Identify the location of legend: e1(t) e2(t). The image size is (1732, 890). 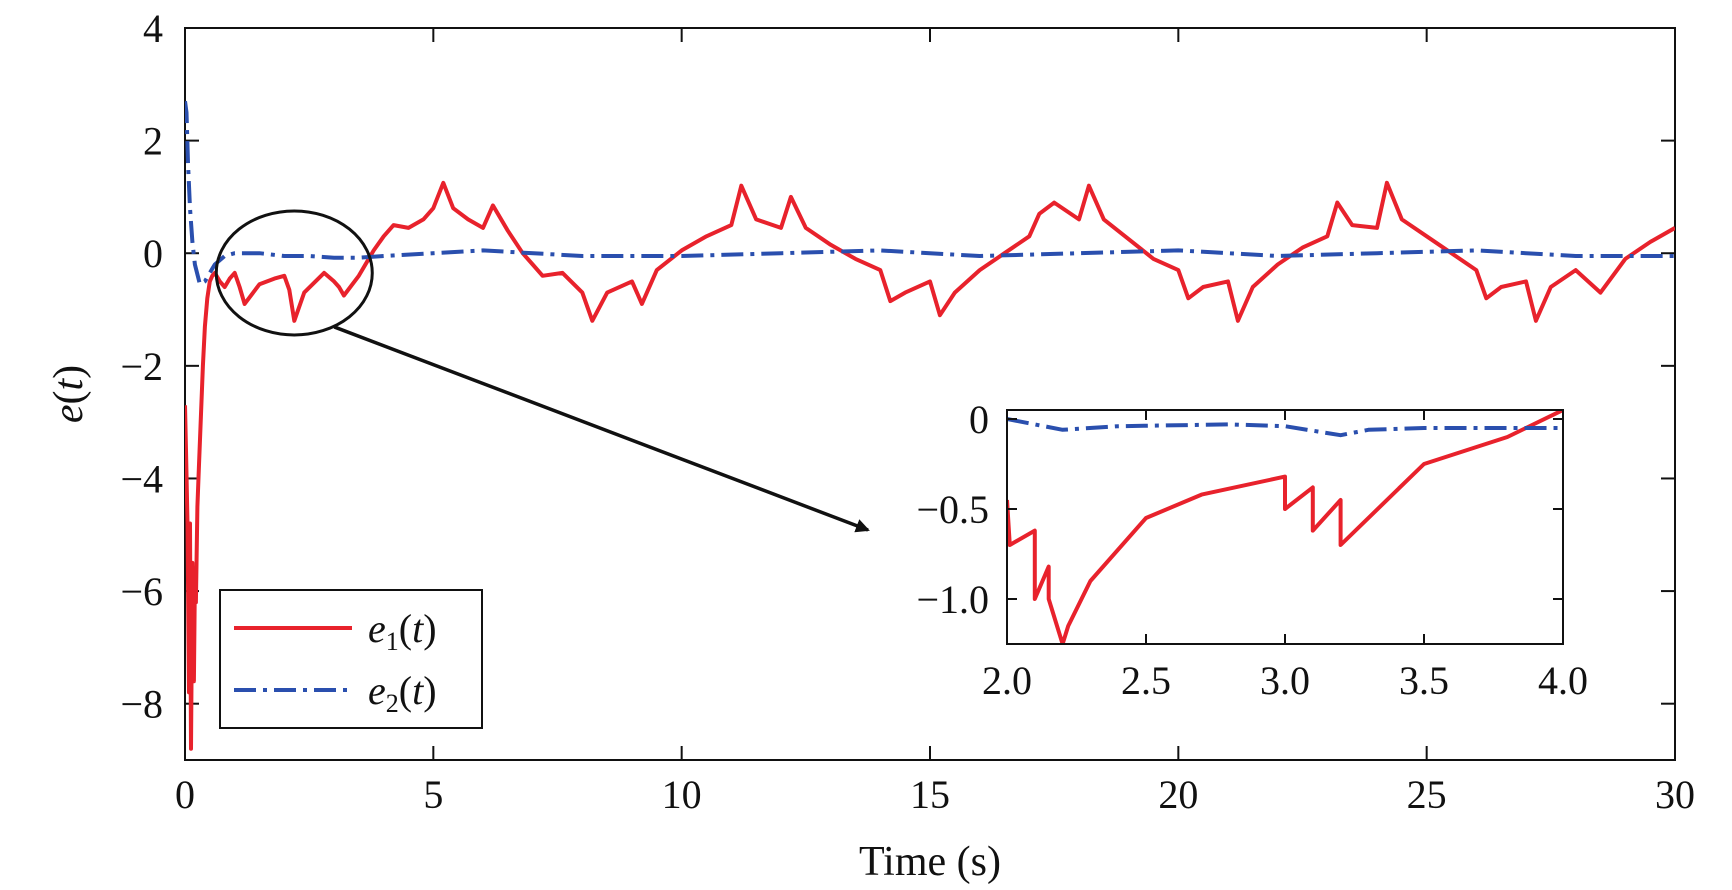
(351, 659).